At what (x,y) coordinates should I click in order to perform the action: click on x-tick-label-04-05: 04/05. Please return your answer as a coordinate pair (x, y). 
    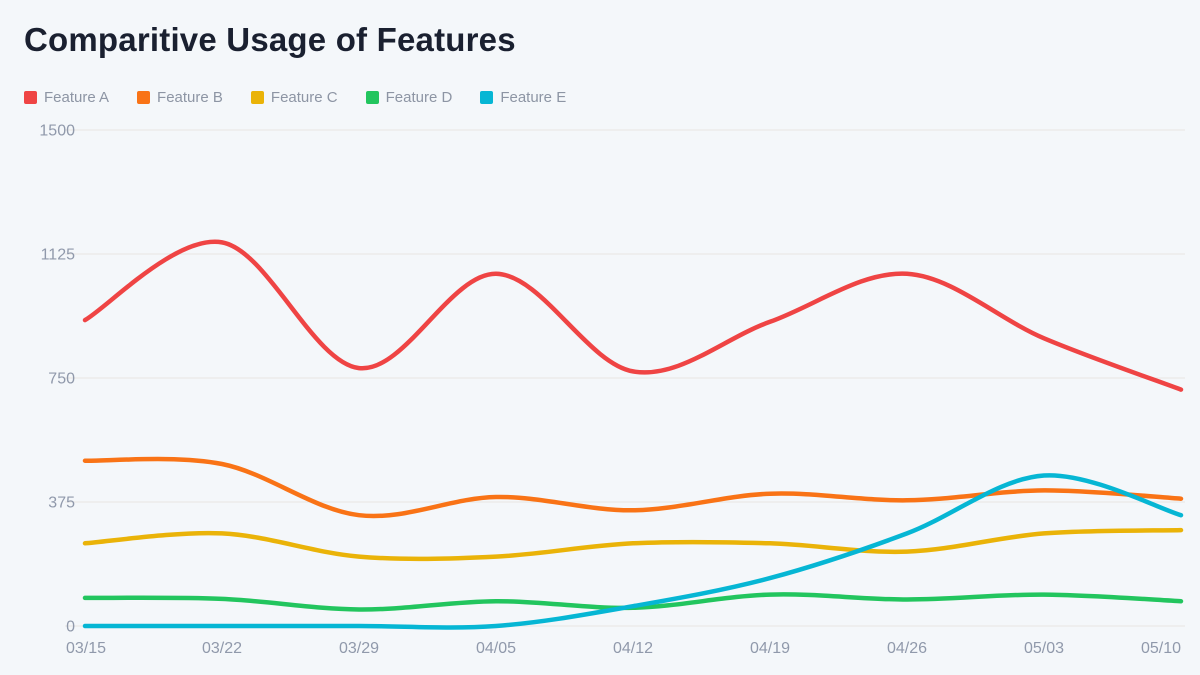
    Looking at the image, I should click on (496, 648).